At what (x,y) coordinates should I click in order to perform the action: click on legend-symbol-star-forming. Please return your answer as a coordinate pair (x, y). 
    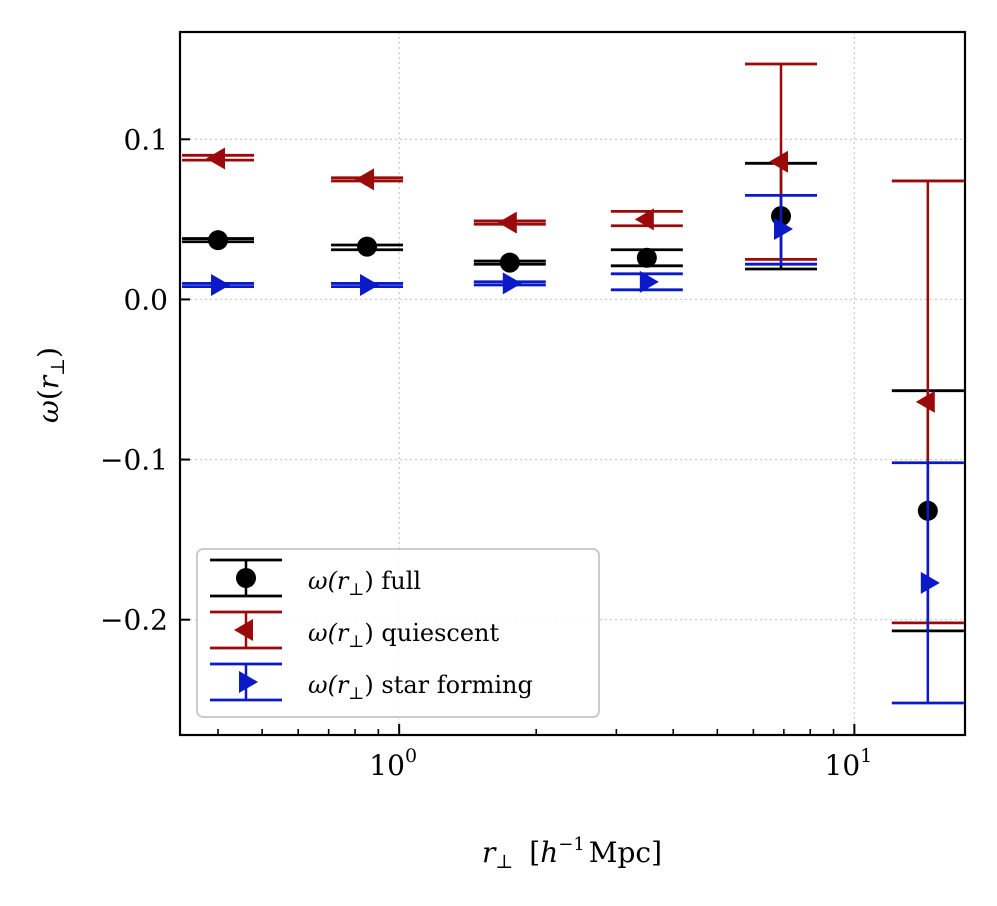
    Looking at the image, I should click on (246, 682).